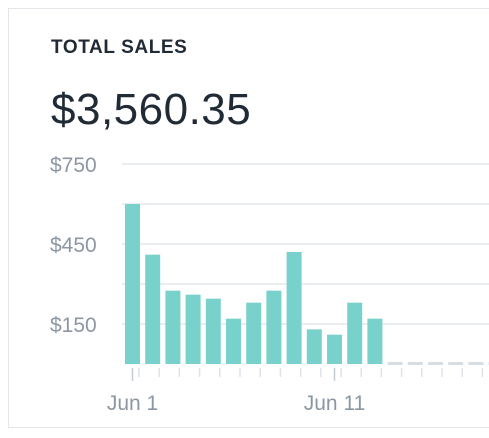 The width and height of the screenshot is (489, 438). What do you see at coordinates (73, 325) in the screenshot?
I see `y-tick-label: $150` at bounding box center [73, 325].